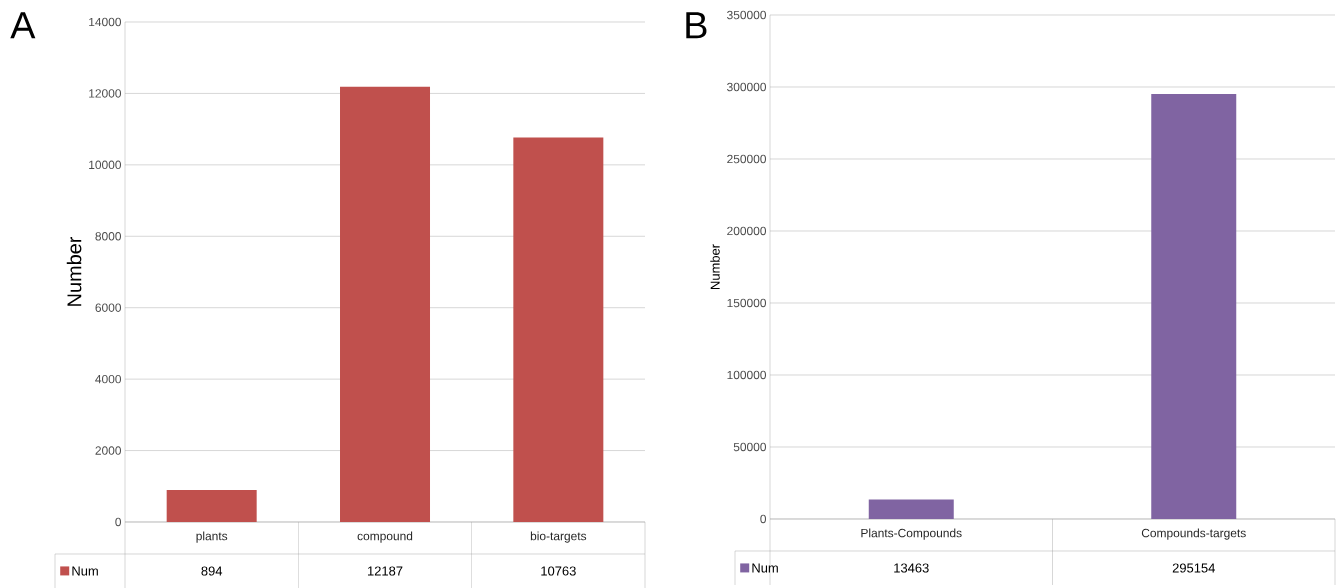 This screenshot has height=588, width=1341. Describe the element at coordinates (750, 447) in the screenshot. I see `y-tick-label: 50000` at that location.